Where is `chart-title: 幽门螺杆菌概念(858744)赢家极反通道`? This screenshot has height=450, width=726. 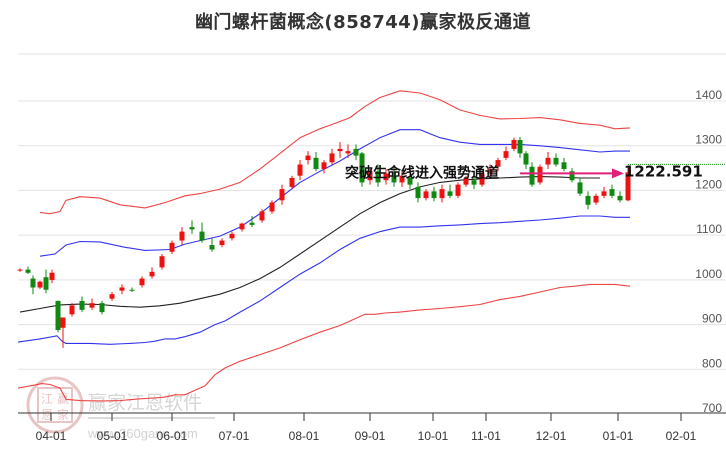 chart-title: 幽门螺杆菌概念(858744)赢家极反通道 is located at coordinates (363, 22).